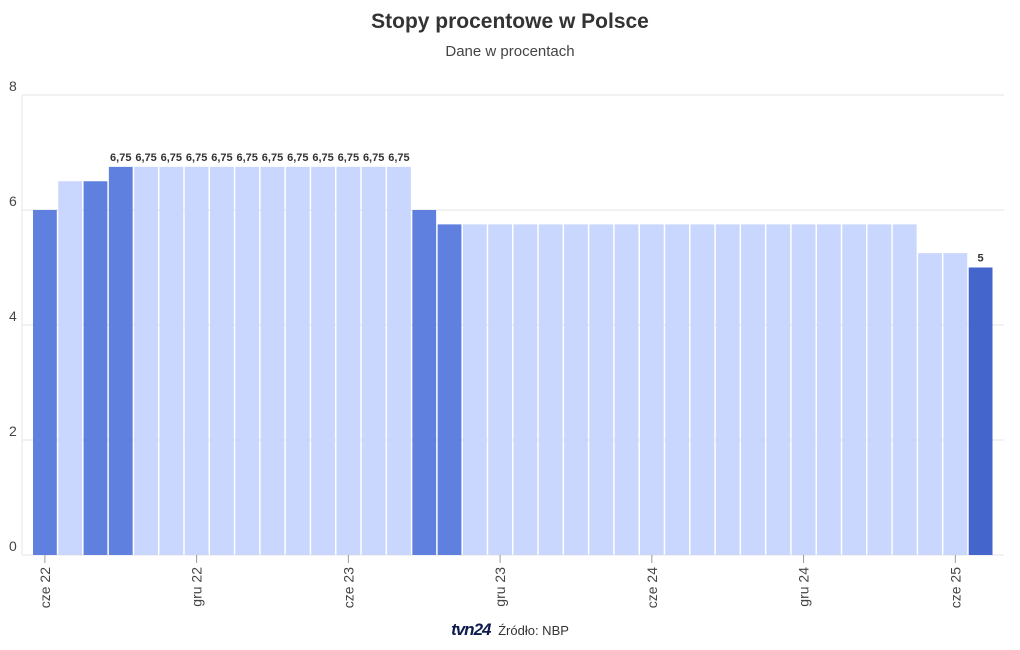  I want to click on y-tick-label: 0, so click(13, 546).